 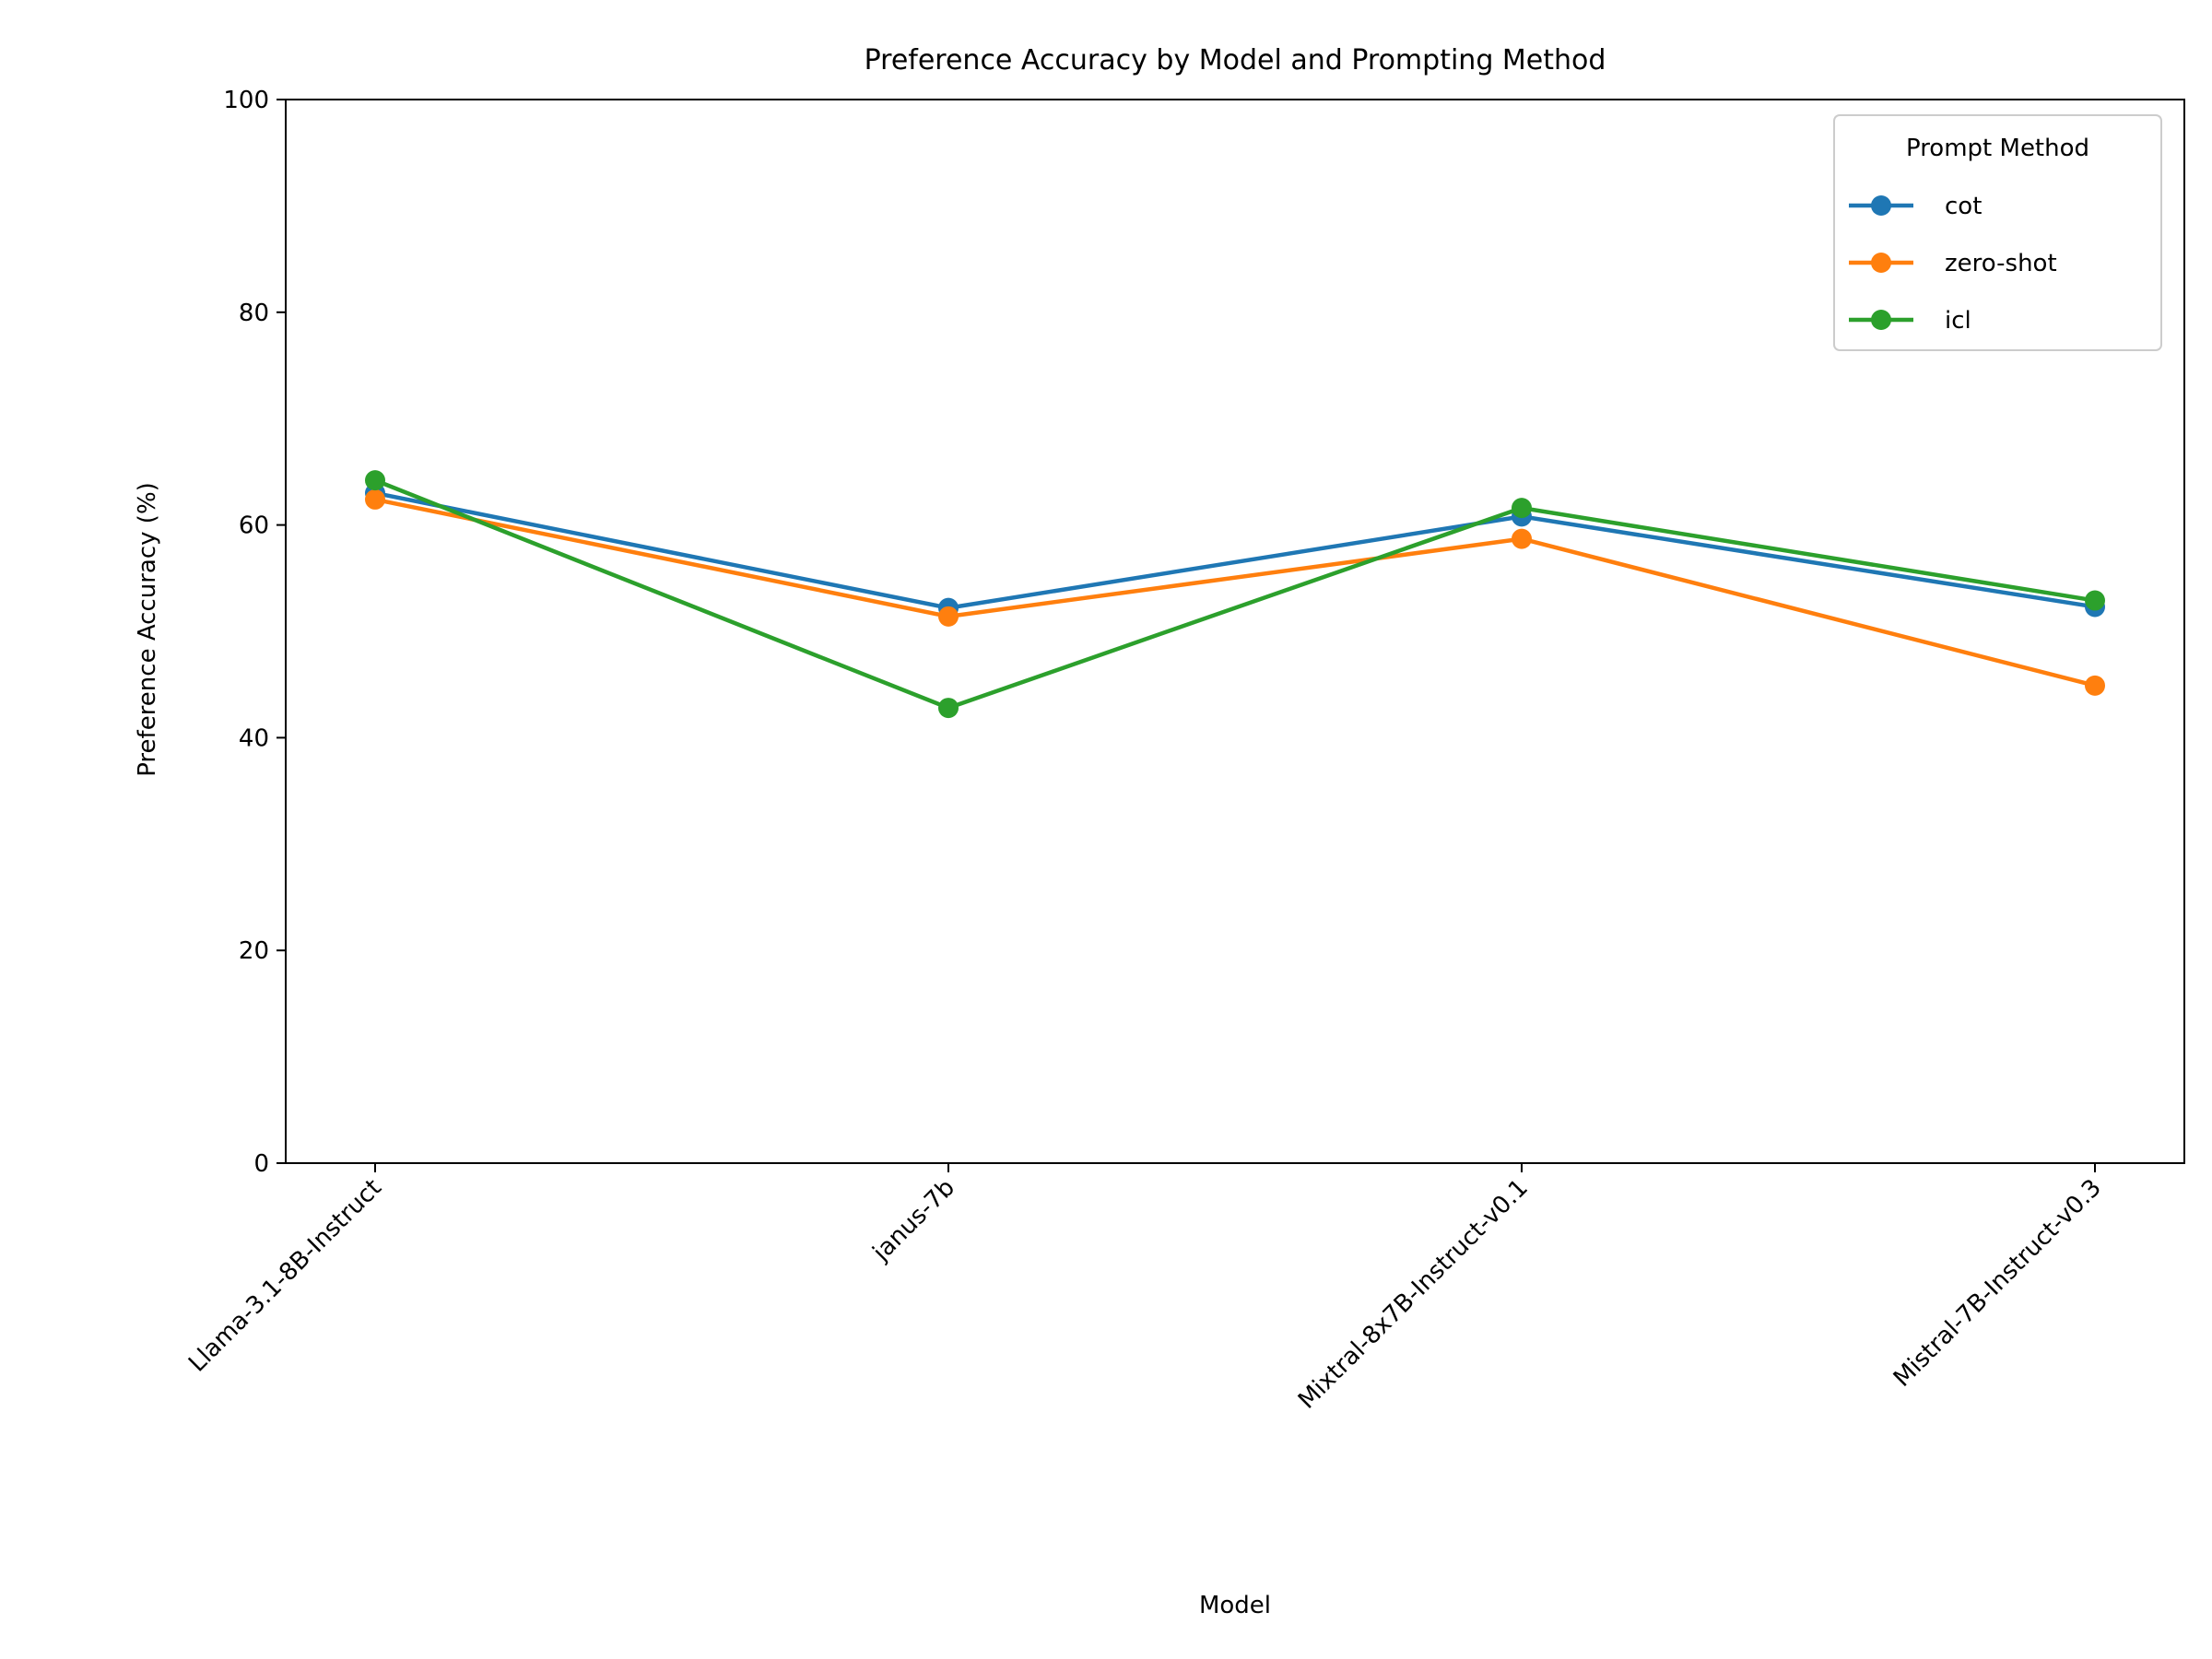 I want to click on y-tick-label: 40, so click(x=254, y=738).